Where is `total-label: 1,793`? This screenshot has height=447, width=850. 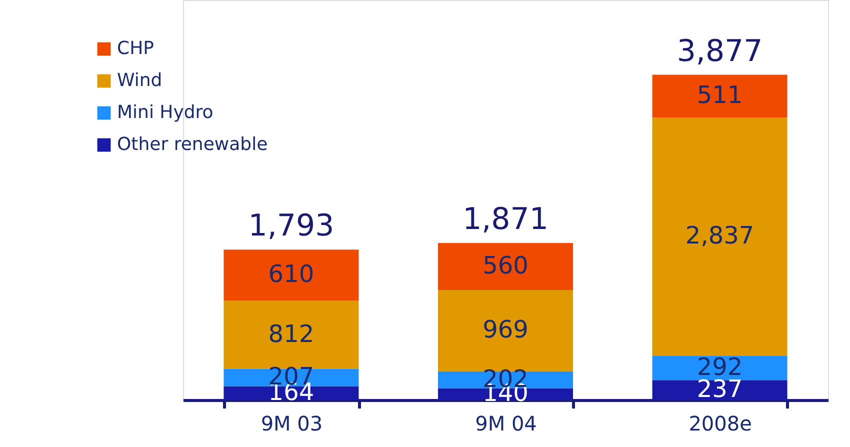 total-label: 1,793 is located at coordinates (291, 226).